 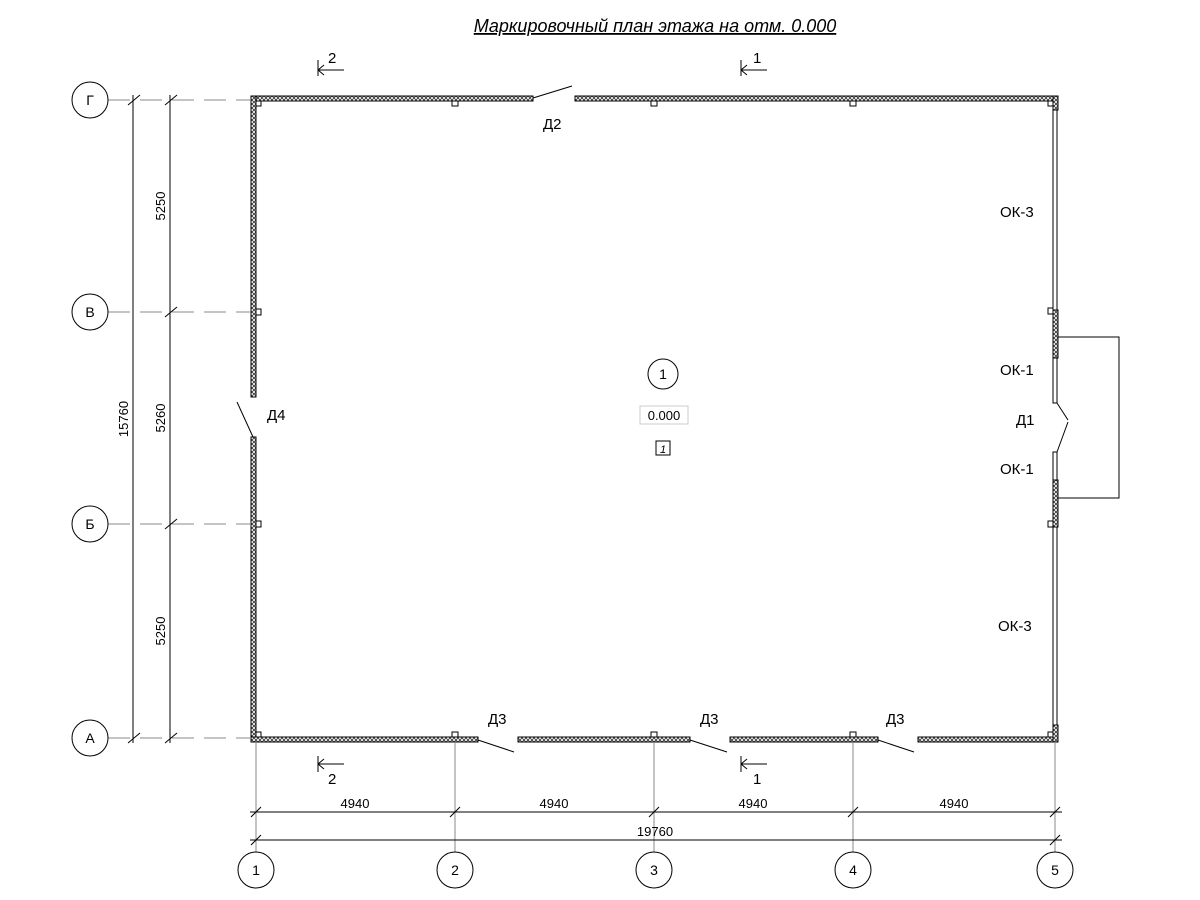 What do you see at coordinates (664, 415) in the screenshot?
I see `room-level: 0.000` at bounding box center [664, 415].